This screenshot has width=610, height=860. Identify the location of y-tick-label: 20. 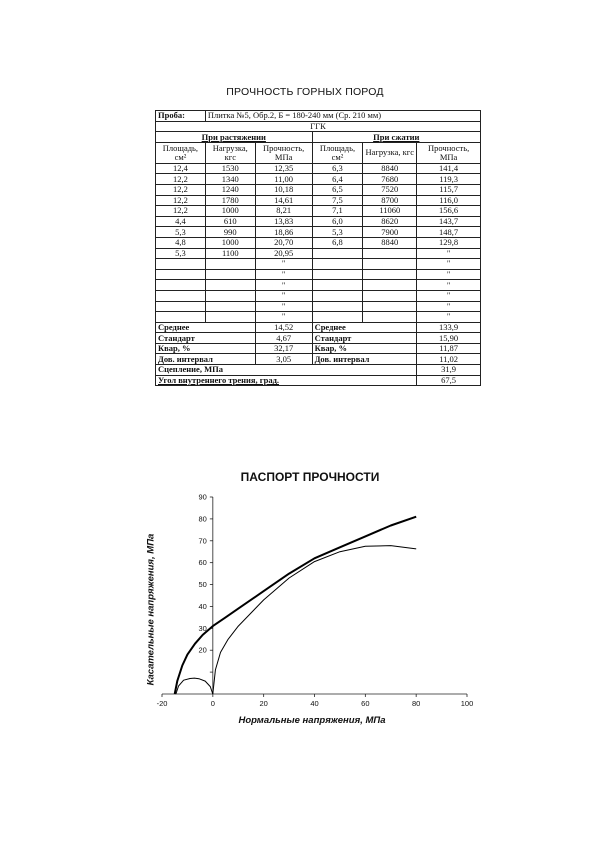
(202, 650).